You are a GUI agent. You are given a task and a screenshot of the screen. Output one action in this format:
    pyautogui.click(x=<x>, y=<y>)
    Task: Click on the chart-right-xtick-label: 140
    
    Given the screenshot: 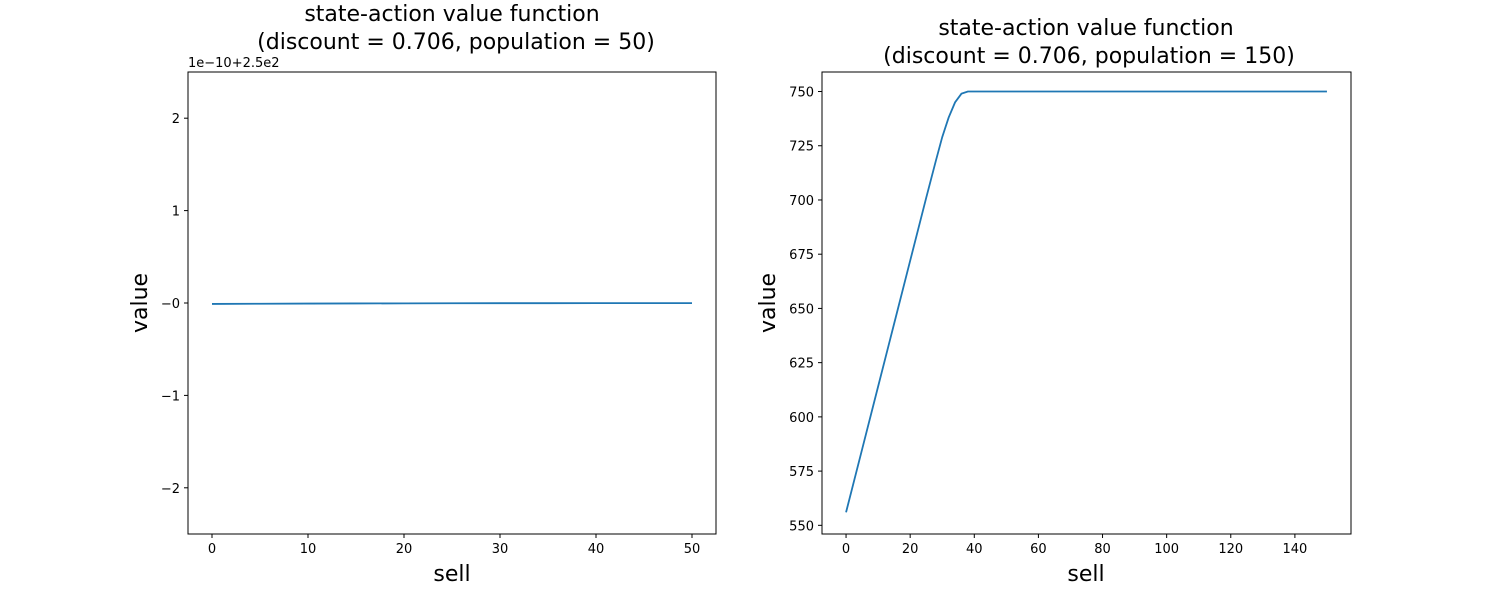 What is the action you would take?
    pyautogui.click(x=1294, y=549)
    